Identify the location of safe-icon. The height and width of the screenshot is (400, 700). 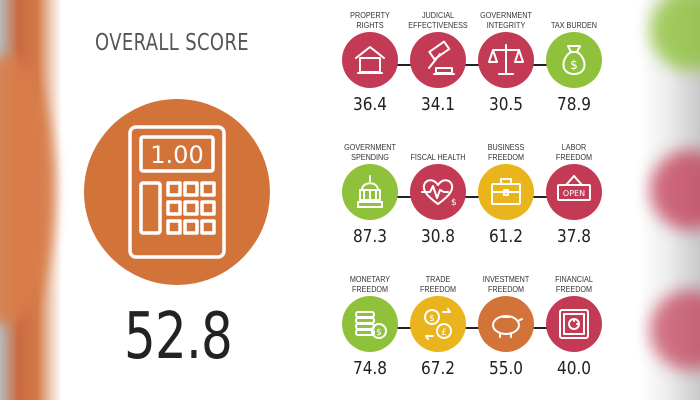
(574, 324).